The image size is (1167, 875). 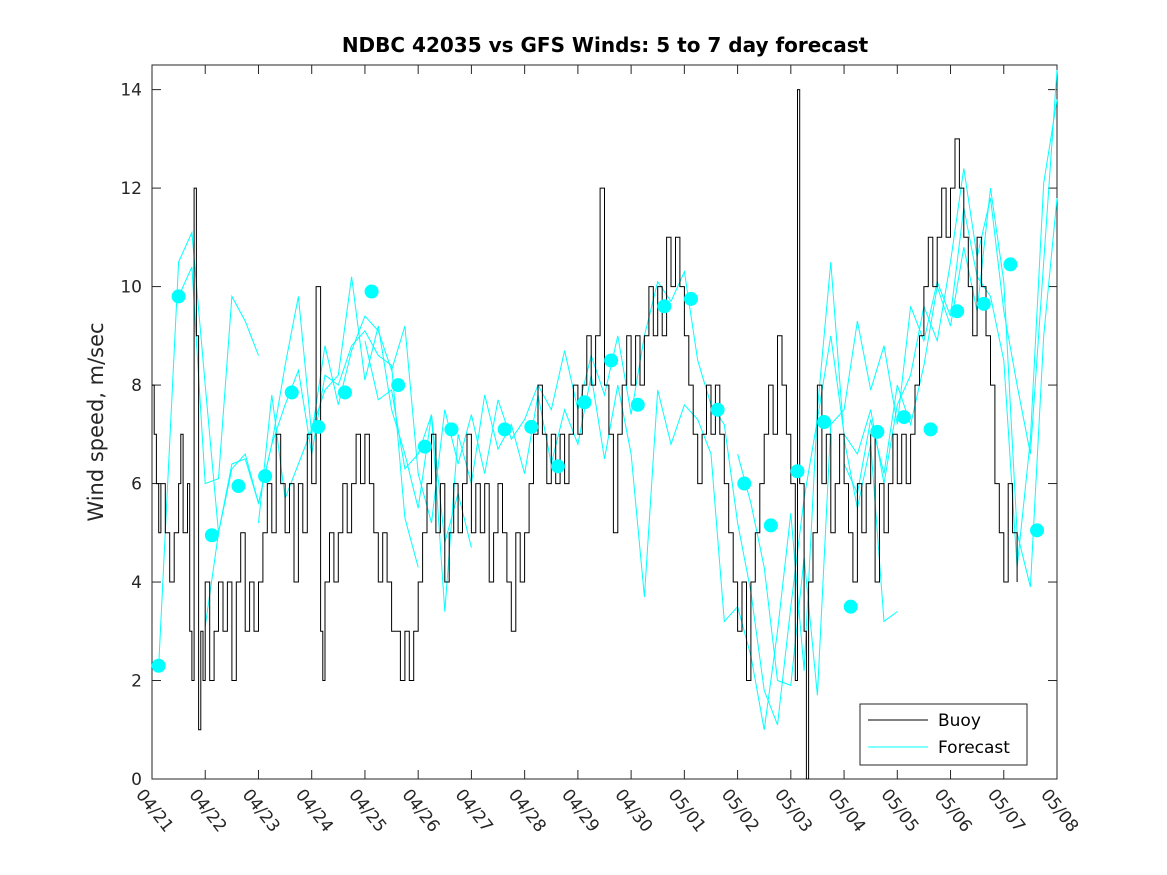 What do you see at coordinates (793, 810) in the screenshot?
I see `x-tick-label: 05/03` at bounding box center [793, 810].